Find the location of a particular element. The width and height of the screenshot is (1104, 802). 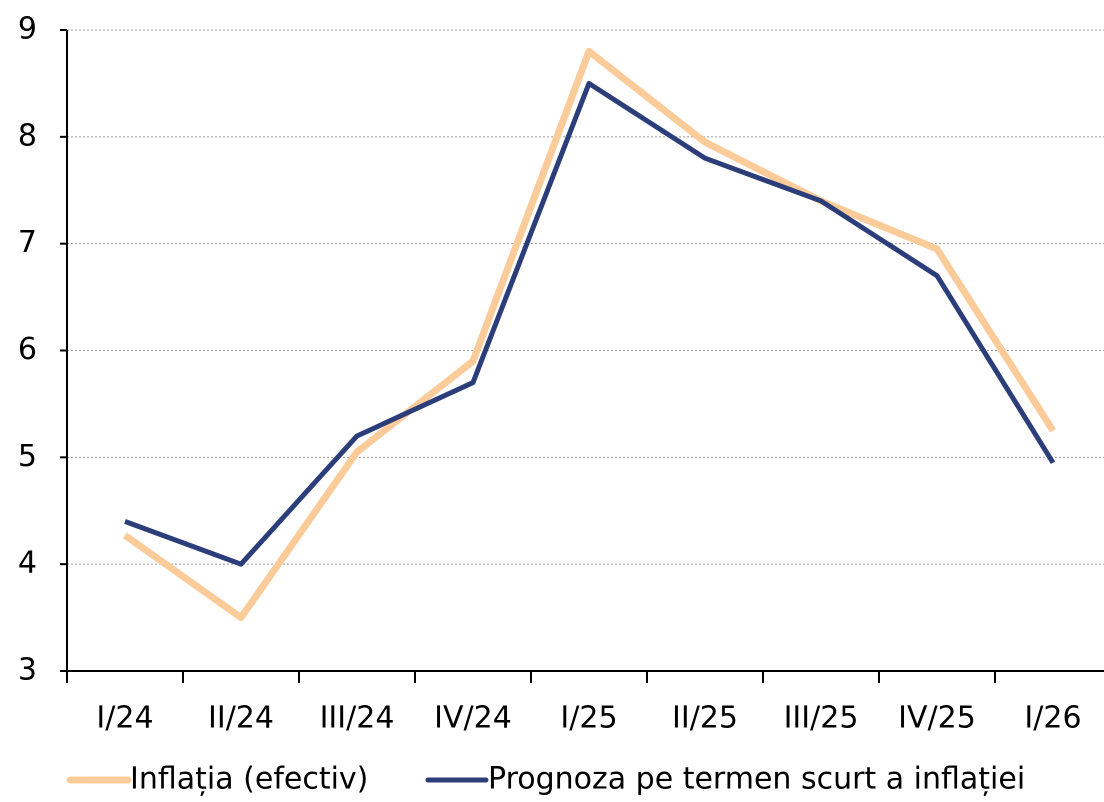

y-tick-label: 3 is located at coordinates (27, 670).